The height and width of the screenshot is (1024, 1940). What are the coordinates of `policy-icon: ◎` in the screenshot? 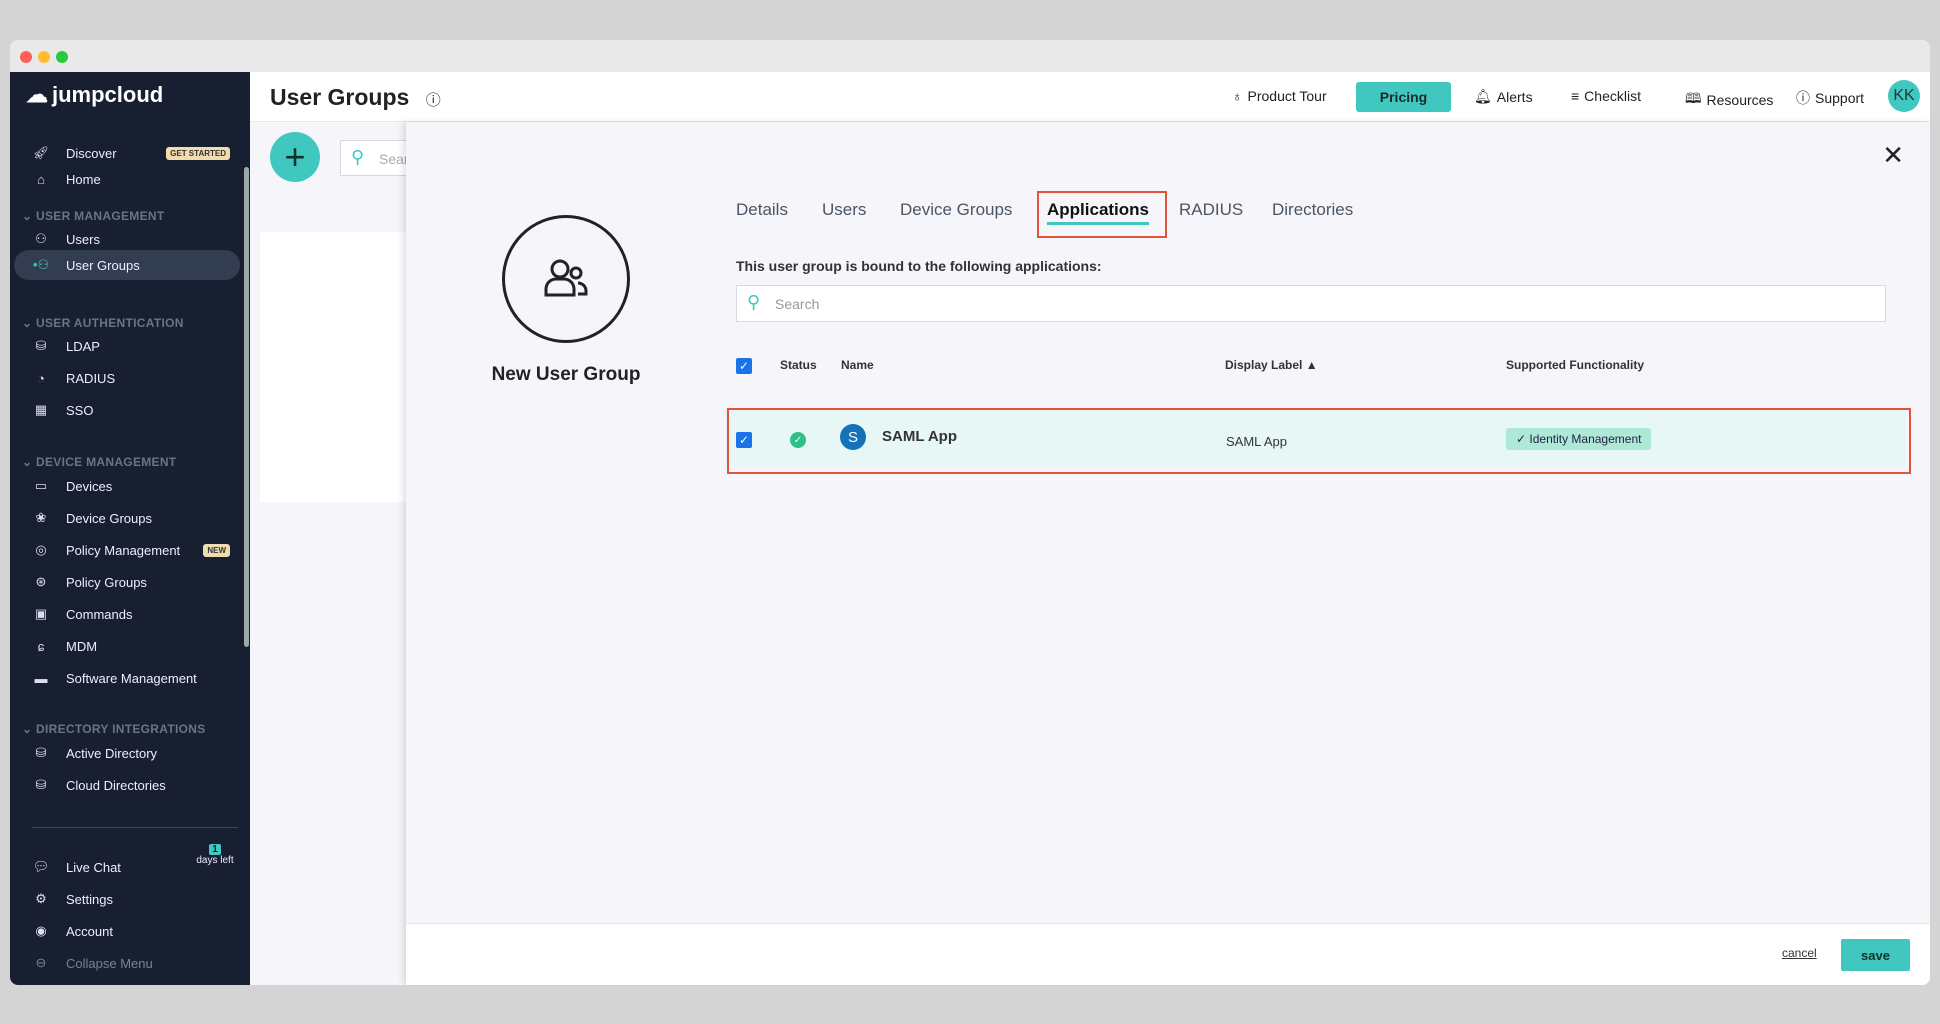 It's located at (41, 549).